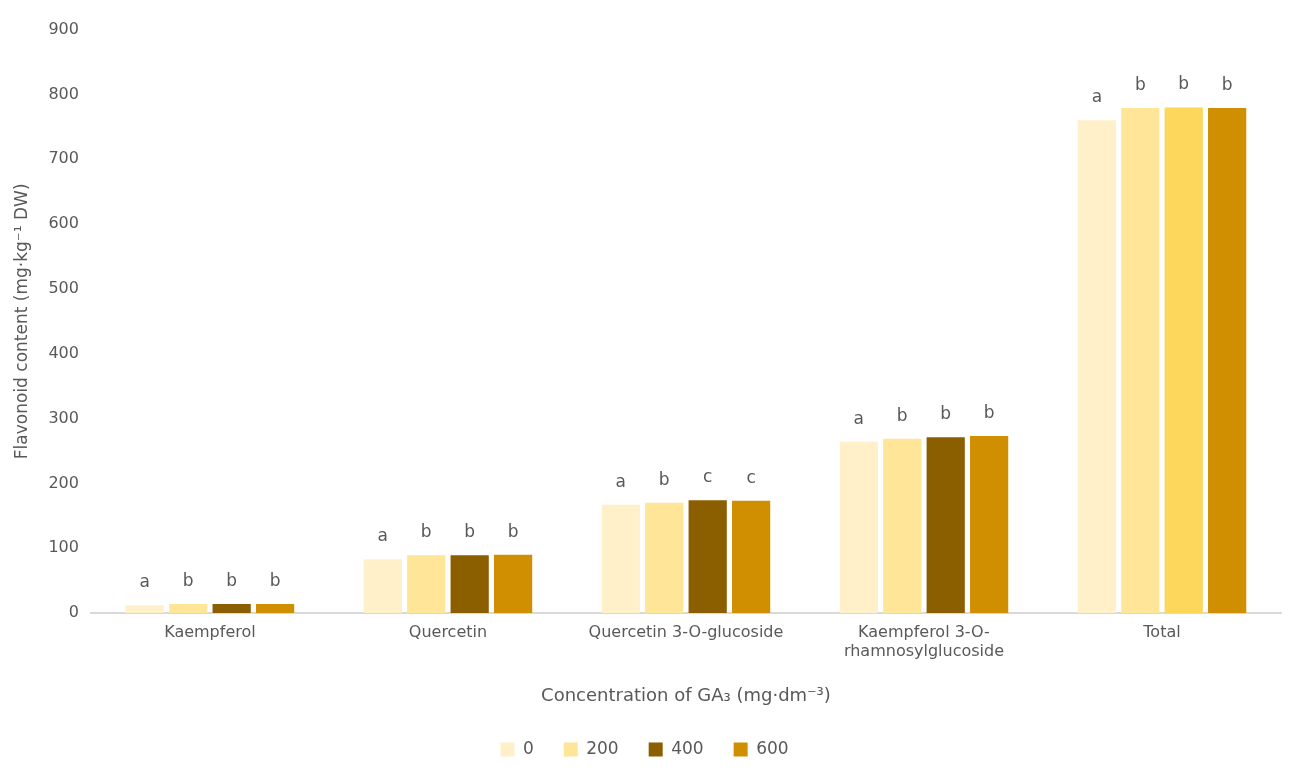 The width and height of the screenshot is (1299, 783). What do you see at coordinates (20, 321) in the screenshot?
I see `y-axis-title: Flavonoid content (mg·kg⁻¹ DW)` at bounding box center [20, 321].